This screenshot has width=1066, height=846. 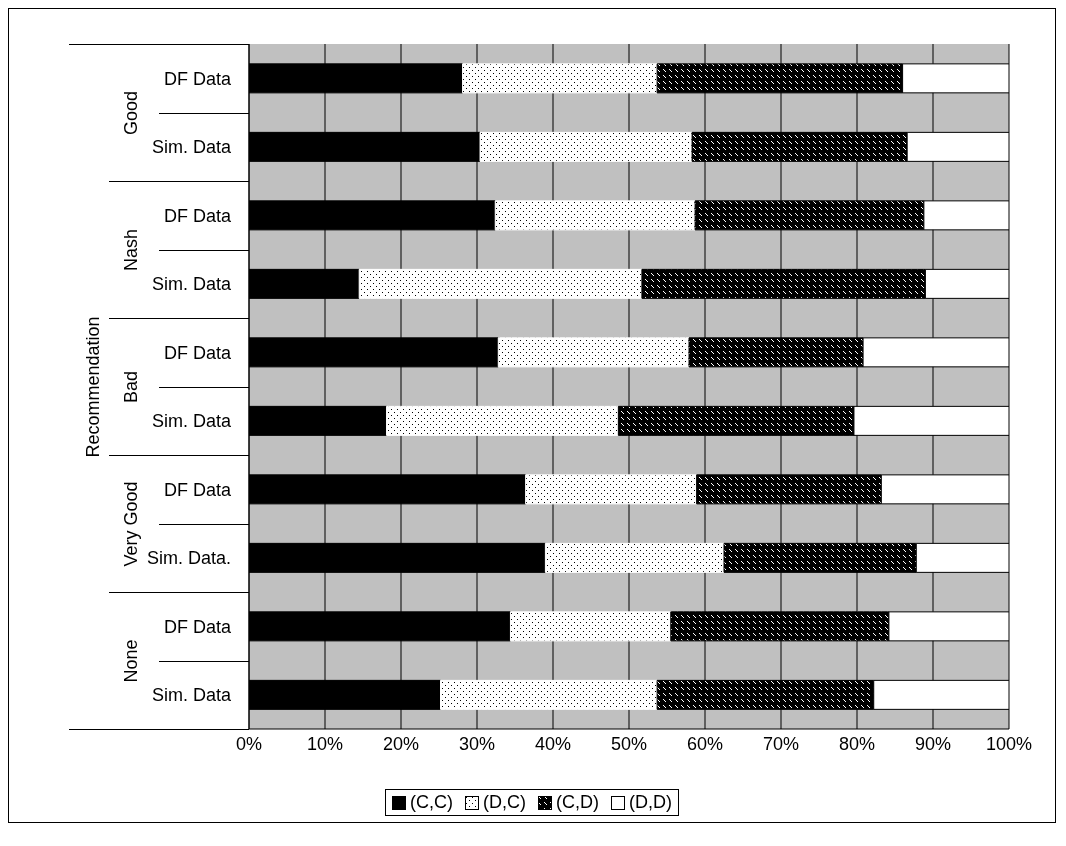 I want to click on y-tick-label: Sim. Data., so click(x=188, y=558).